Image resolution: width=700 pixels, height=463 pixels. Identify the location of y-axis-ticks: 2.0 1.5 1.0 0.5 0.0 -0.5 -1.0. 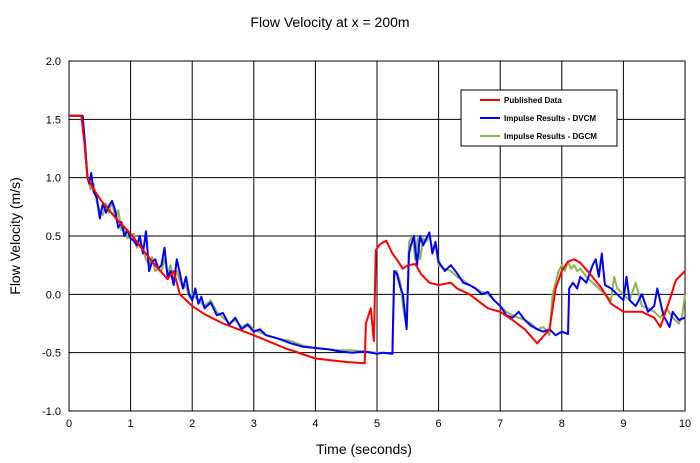
(51, 237).